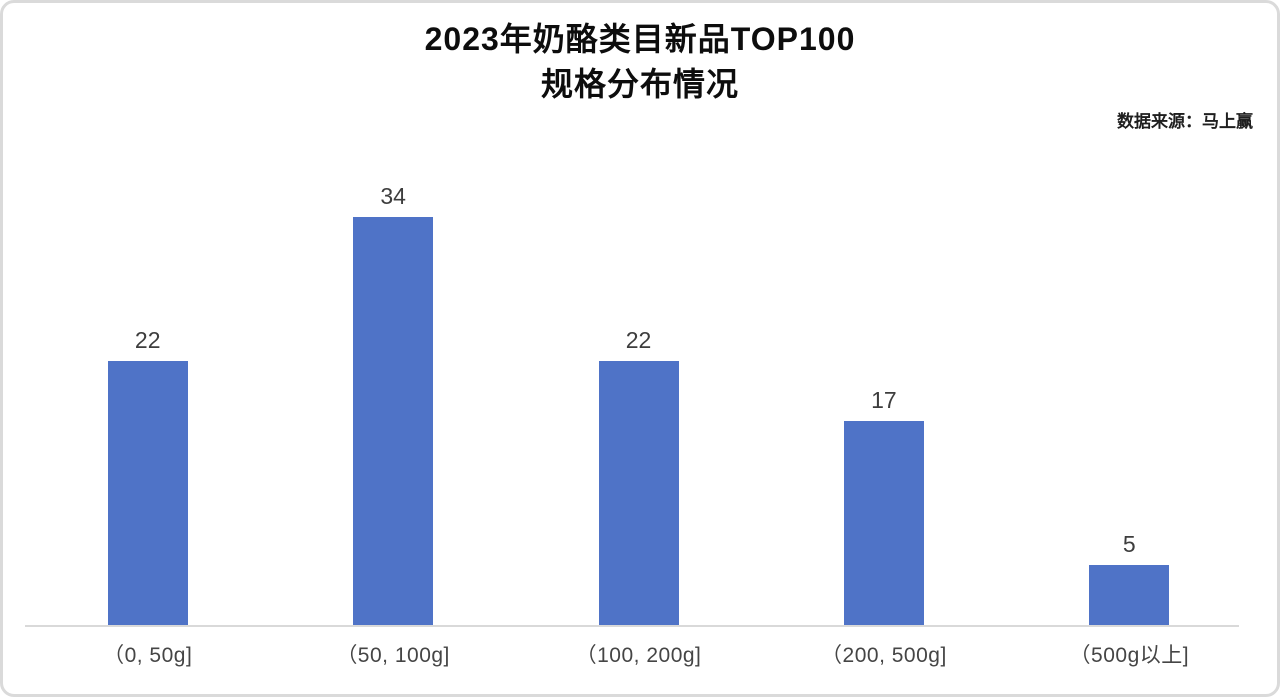 This screenshot has height=697, width=1280. I want to click on chart-title: 2023年奶酪类目新品TOP100 规格分布情况, so click(640, 55).